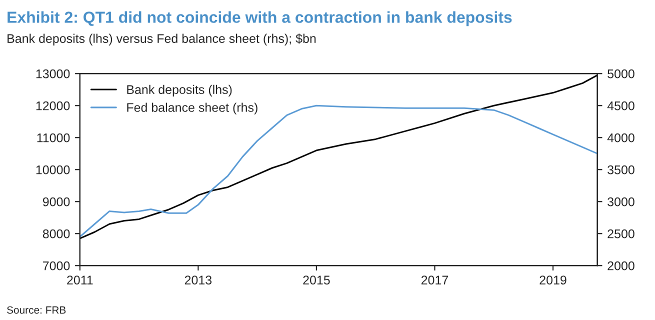 The height and width of the screenshot is (320, 655). Describe the element at coordinates (36, 310) in the screenshot. I see `source-note: Source: FRB` at that location.